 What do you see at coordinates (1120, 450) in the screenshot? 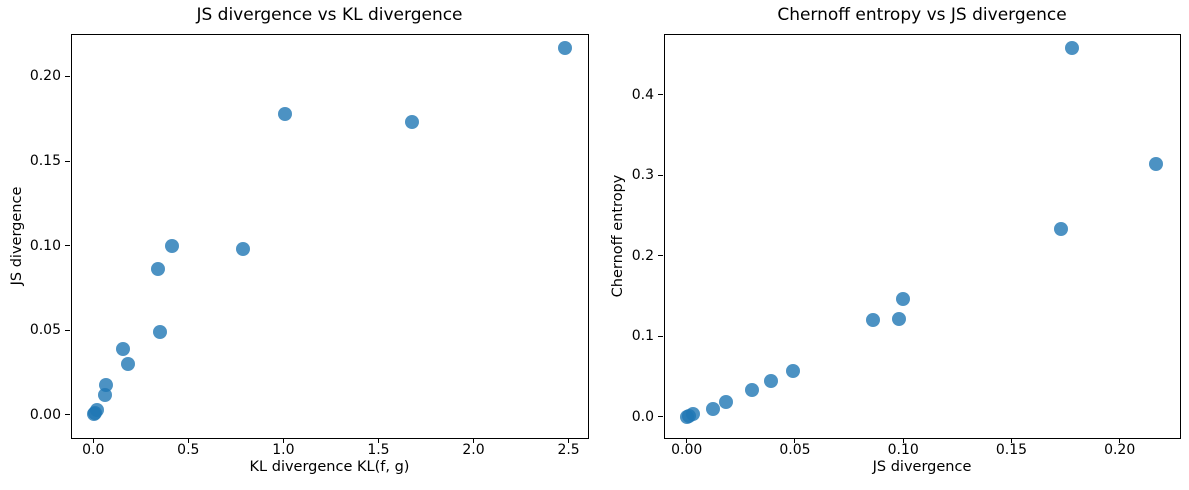
I see `x-tick-label: 0.20` at bounding box center [1120, 450].